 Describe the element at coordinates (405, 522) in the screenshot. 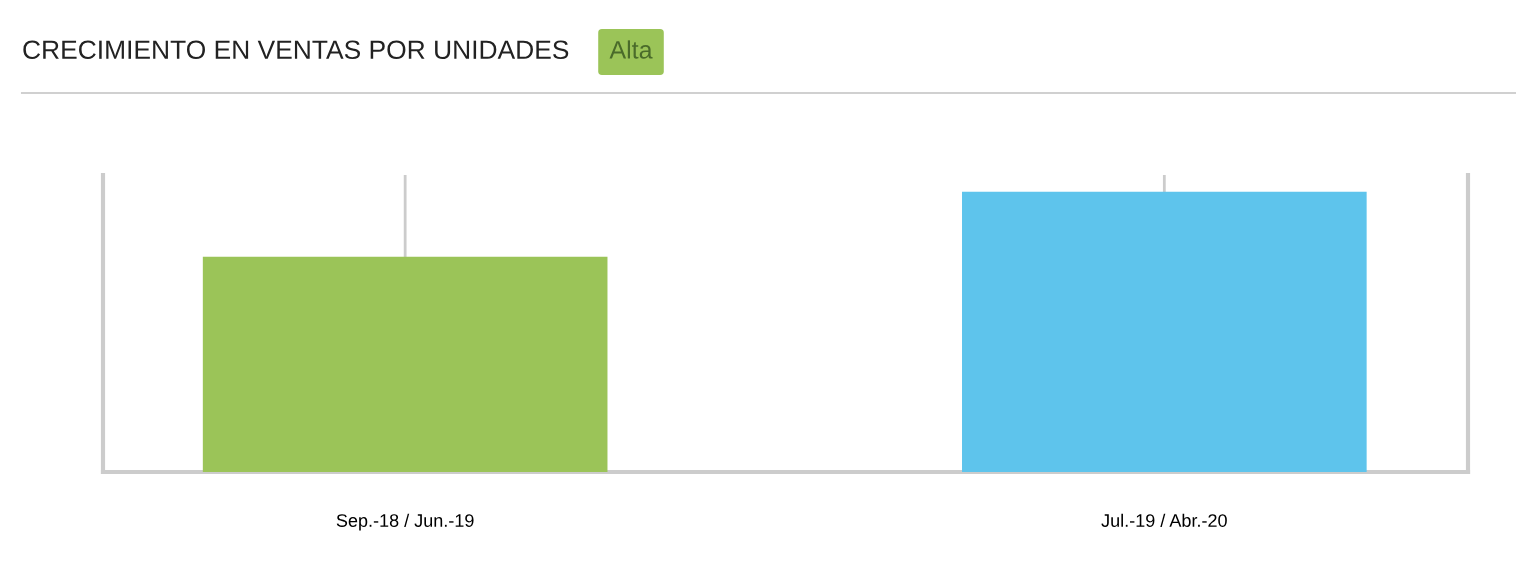

I see `x-tick-label: Sep.-18 / Jun.-19` at that location.